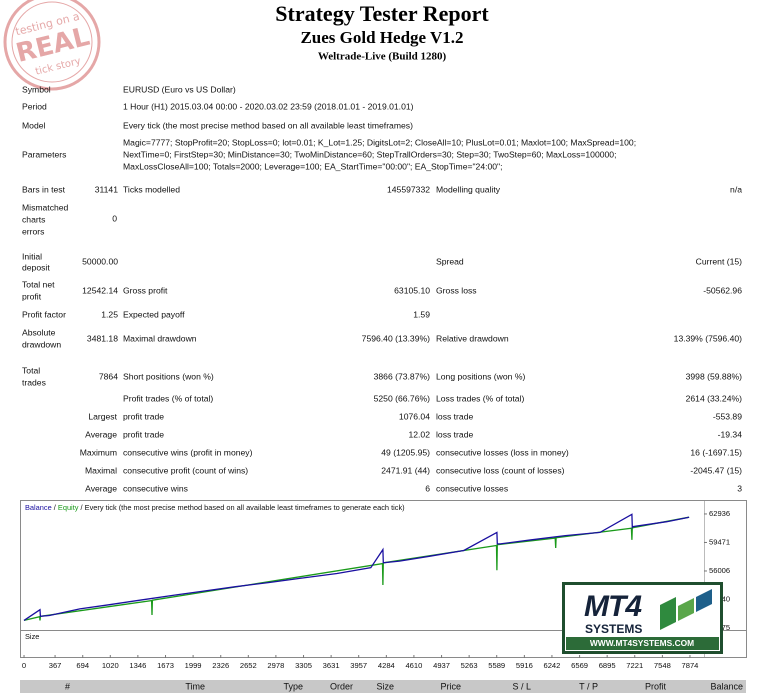  What do you see at coordinates (441, 665) in the screenshot?
I see `x-tick-label: 4937` at bounding box center [441, 665].